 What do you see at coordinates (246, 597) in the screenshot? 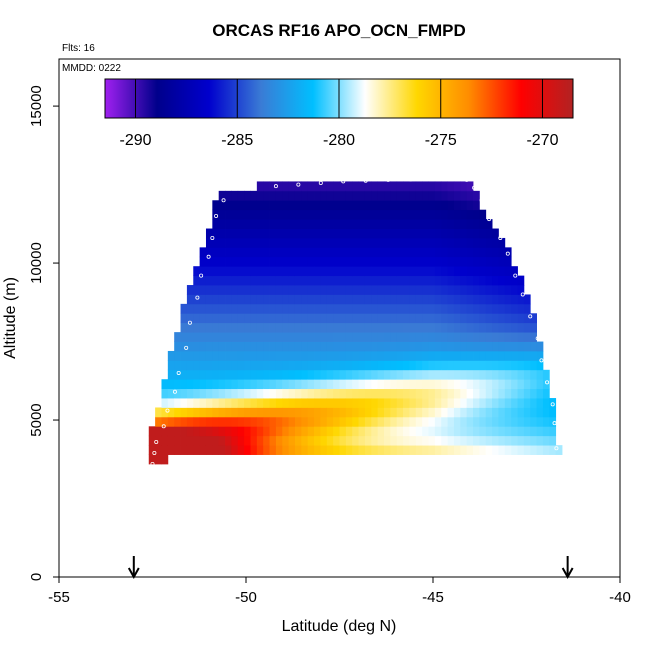
I see `x-tick-label: -50` at bounding box center [246, 597].